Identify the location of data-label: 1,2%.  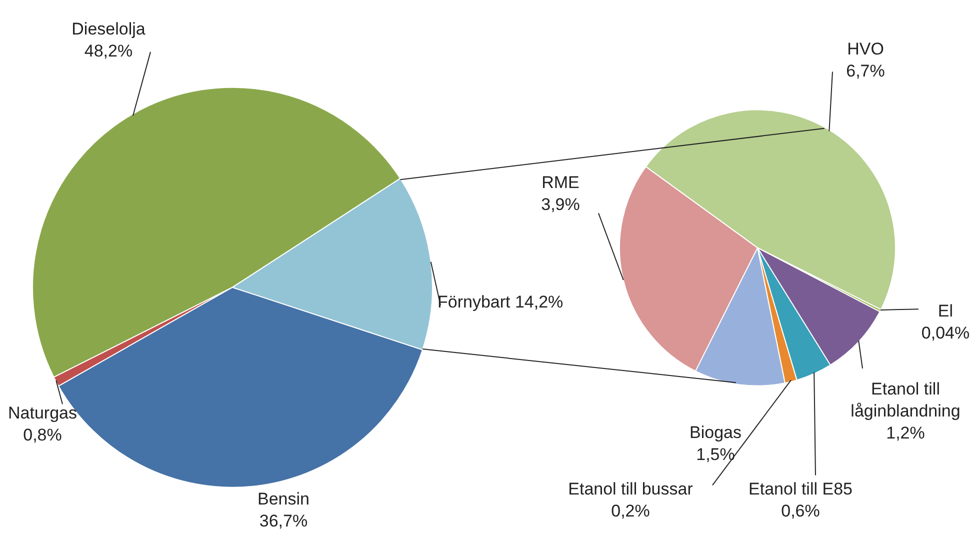
(905, 432).